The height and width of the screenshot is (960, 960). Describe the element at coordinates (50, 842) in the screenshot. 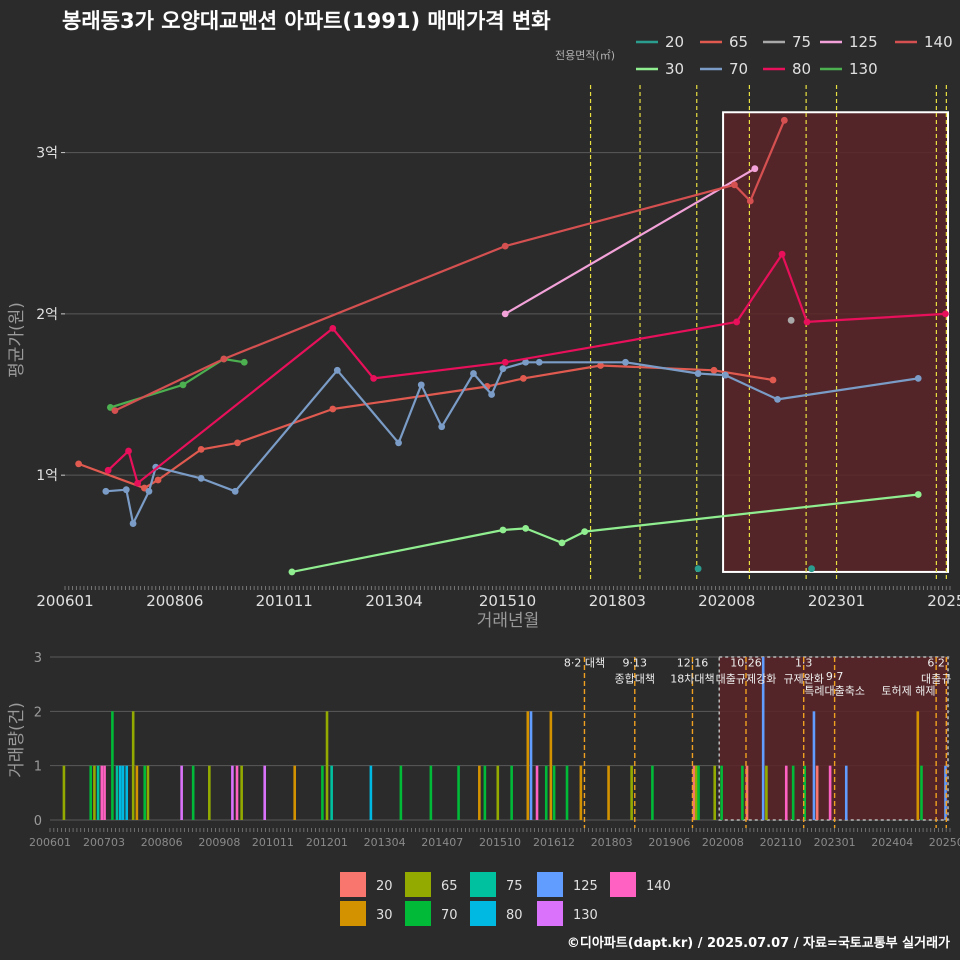

I see `volume-x-tick-label: 200601` at that location.